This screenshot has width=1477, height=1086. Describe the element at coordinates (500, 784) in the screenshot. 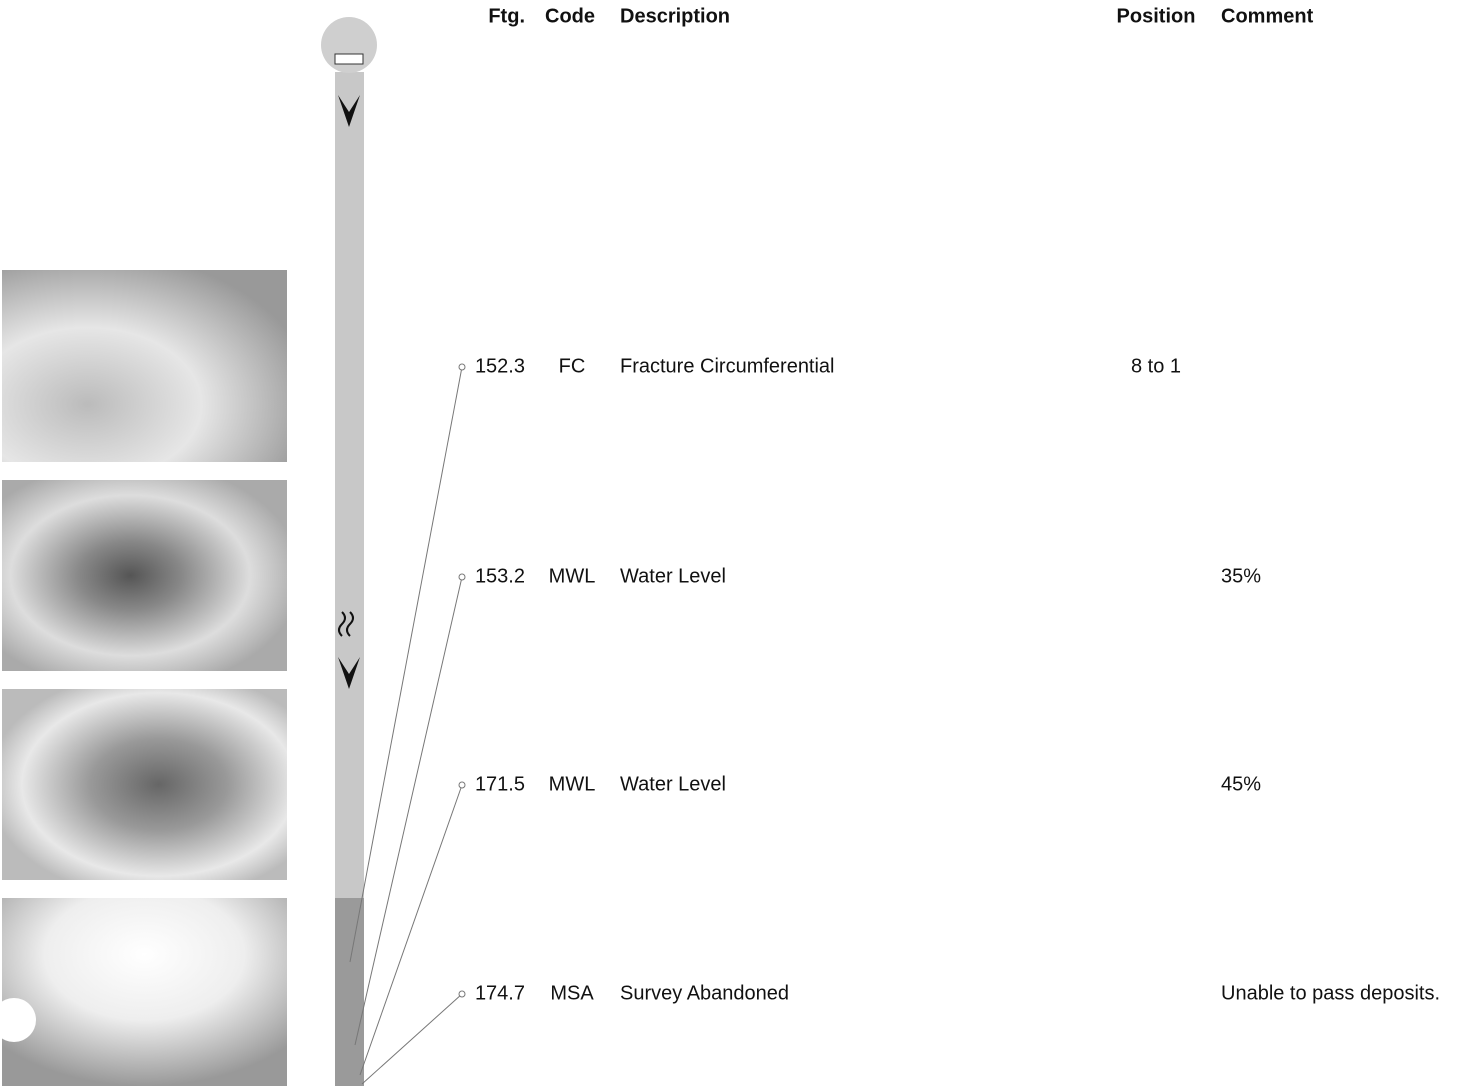

I see `footage: 171.5` at that location.